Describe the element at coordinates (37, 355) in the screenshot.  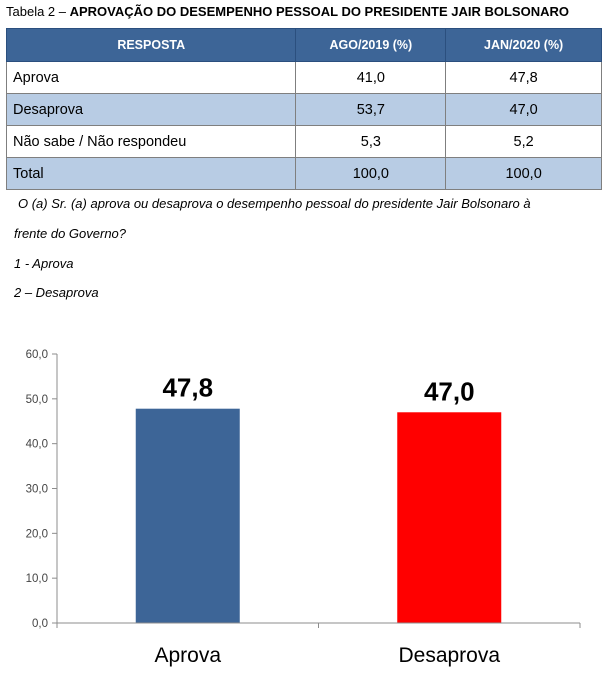
I see `y-tick-label: 60,0` at that location.